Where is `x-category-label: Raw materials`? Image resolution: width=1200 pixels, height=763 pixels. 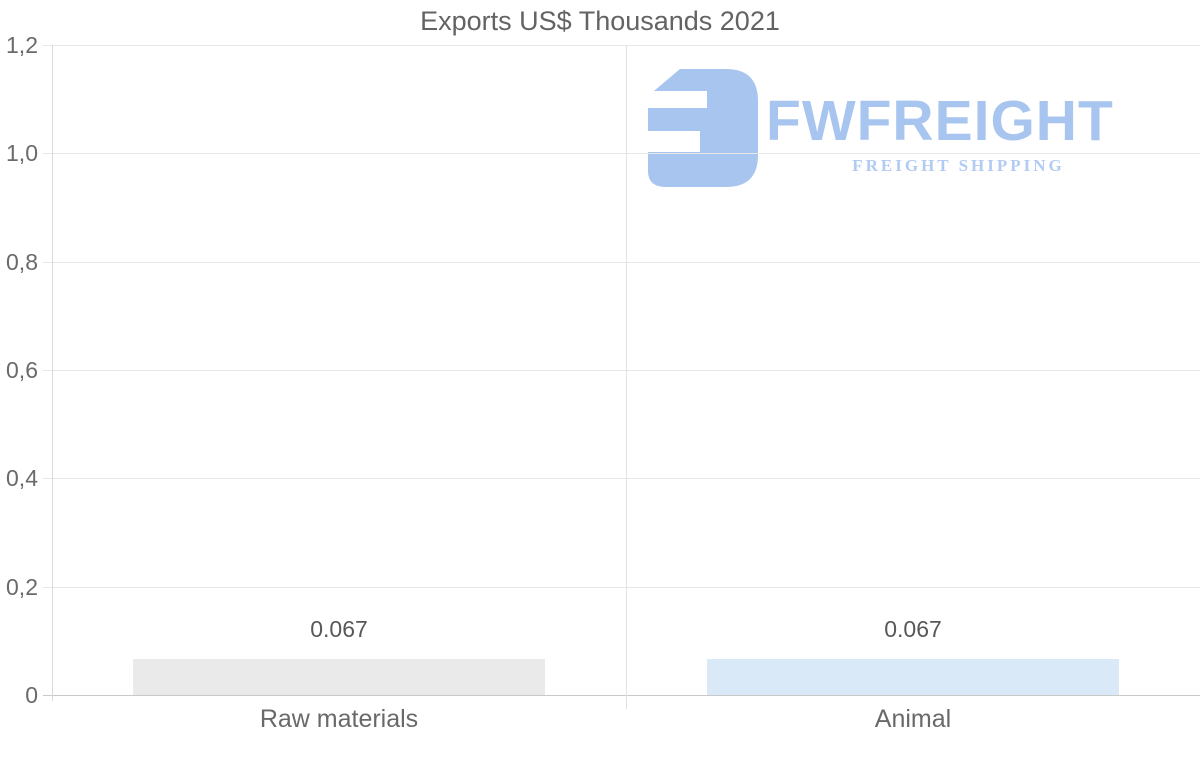 x-category-label: Raw materials is located at coordinates (339, 719).